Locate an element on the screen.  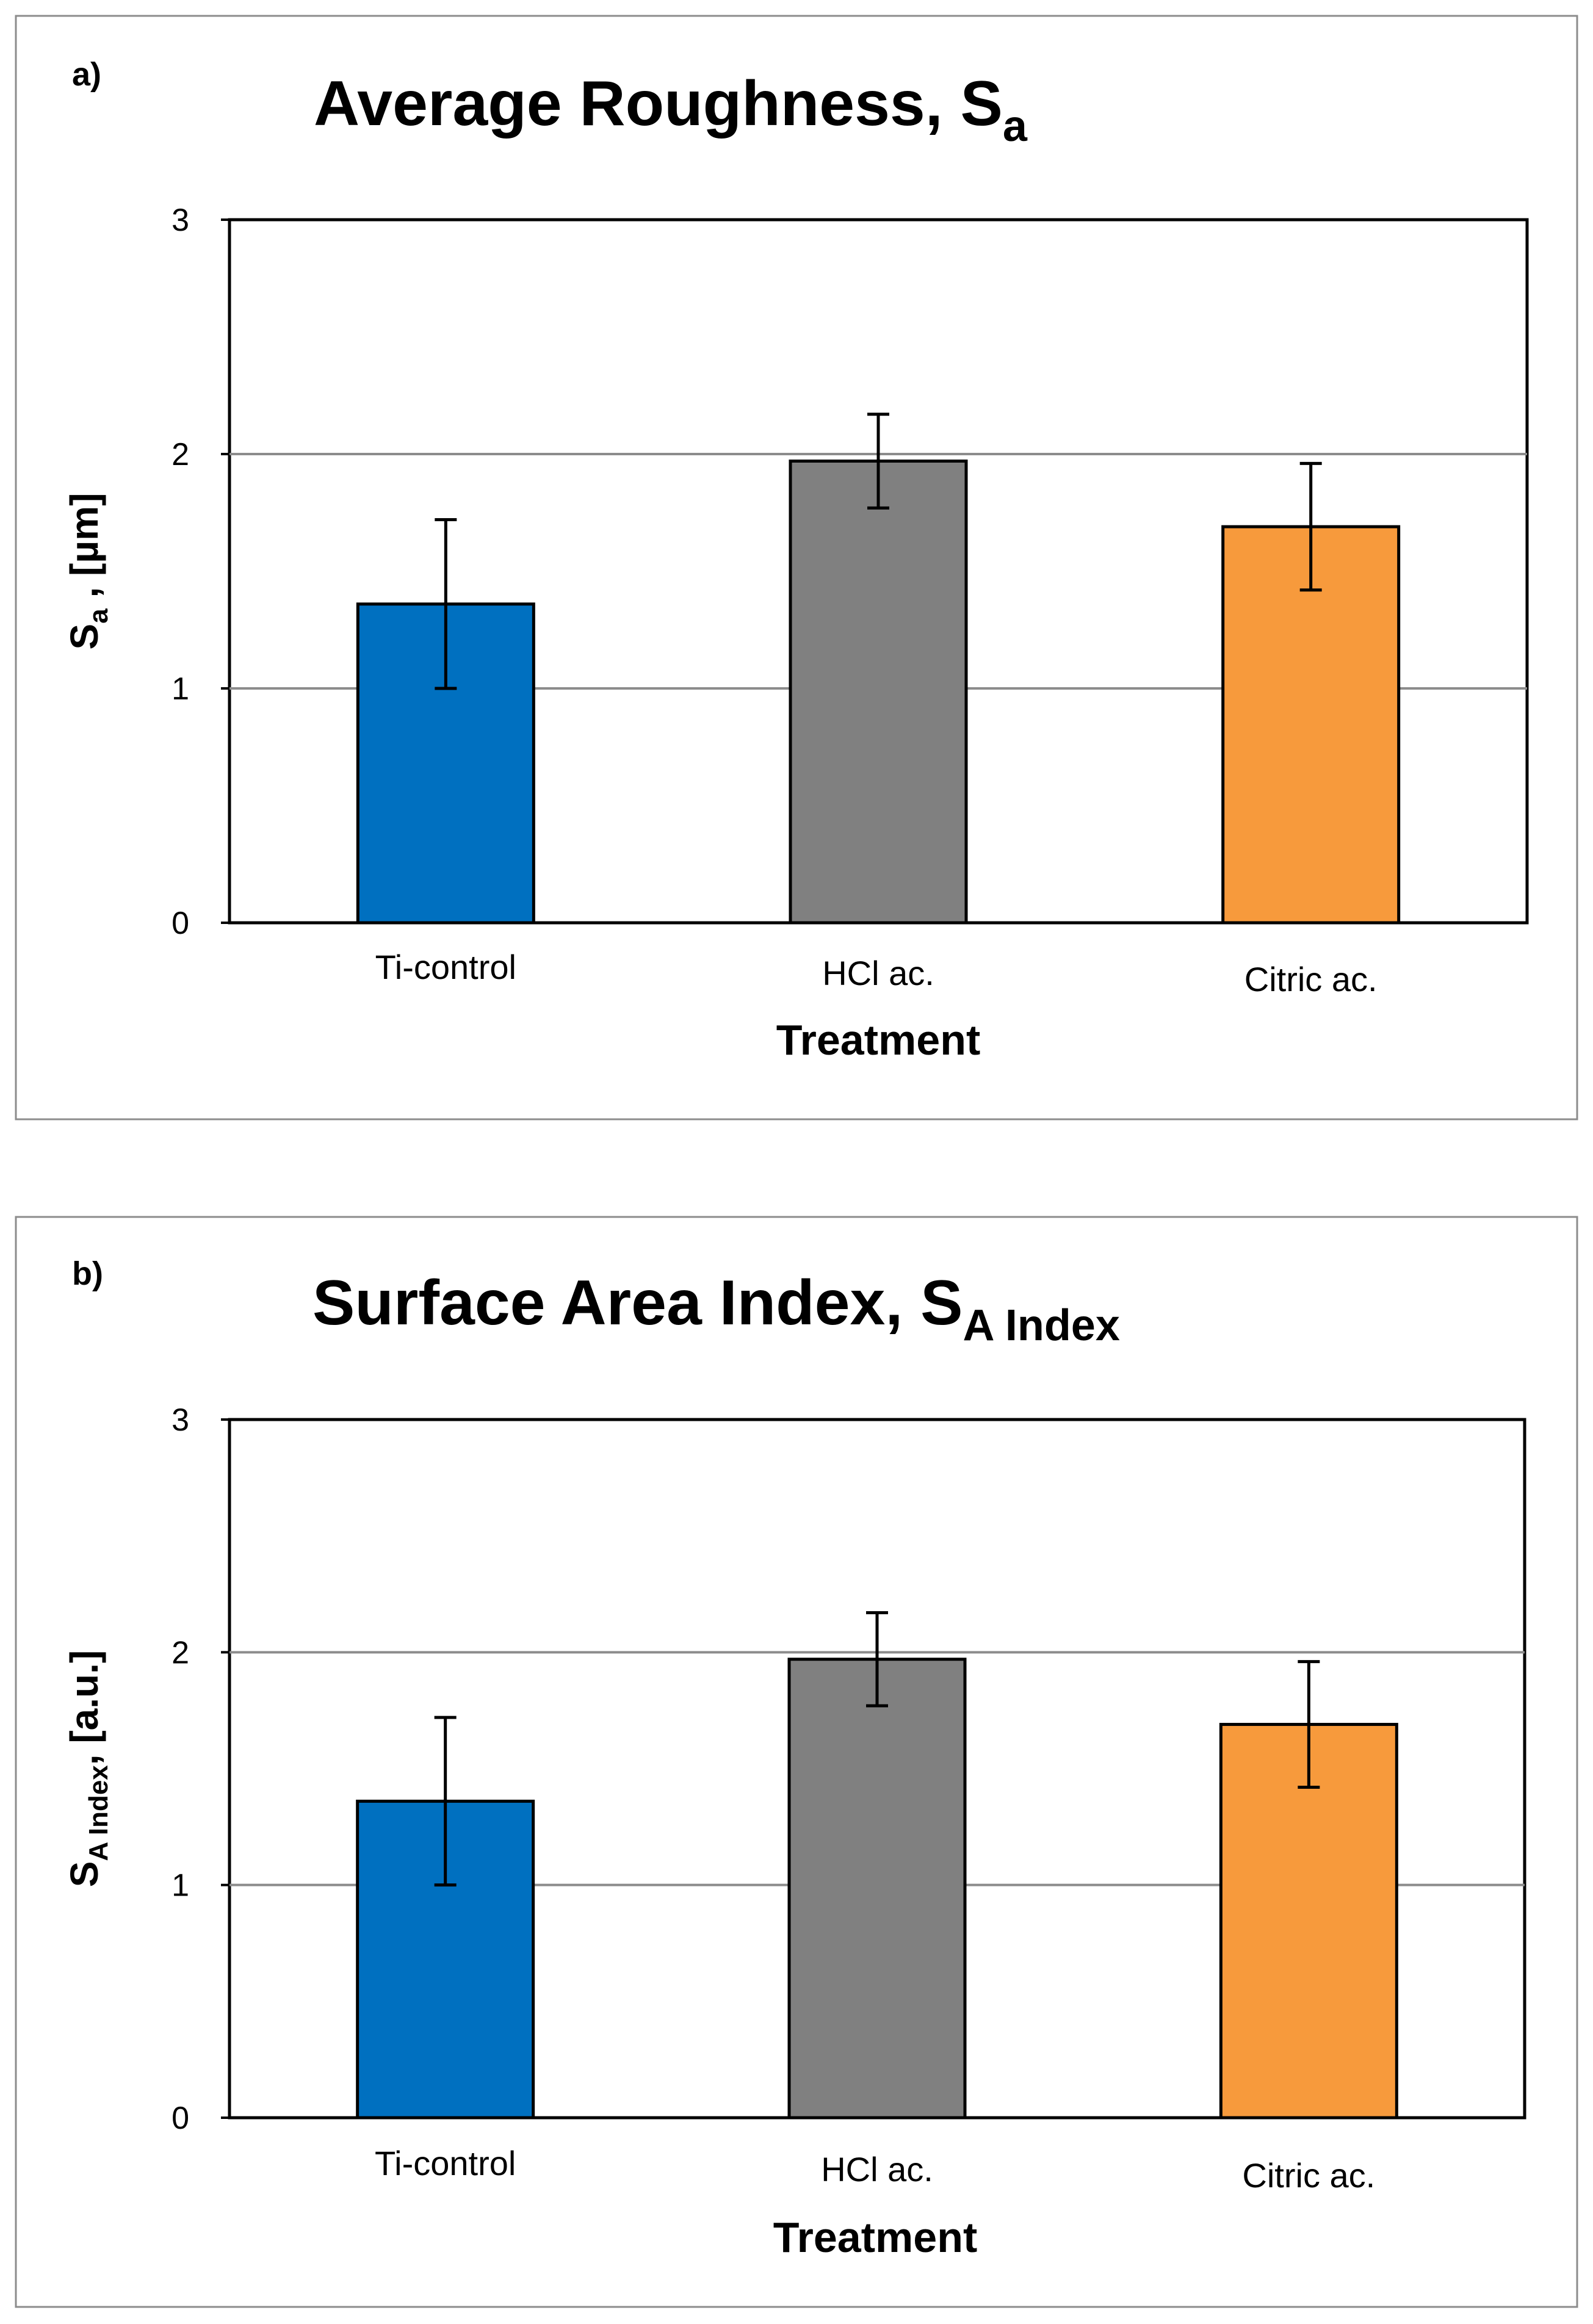
chart-title-subscript: A Index is located at coordinates (1041, 1325).